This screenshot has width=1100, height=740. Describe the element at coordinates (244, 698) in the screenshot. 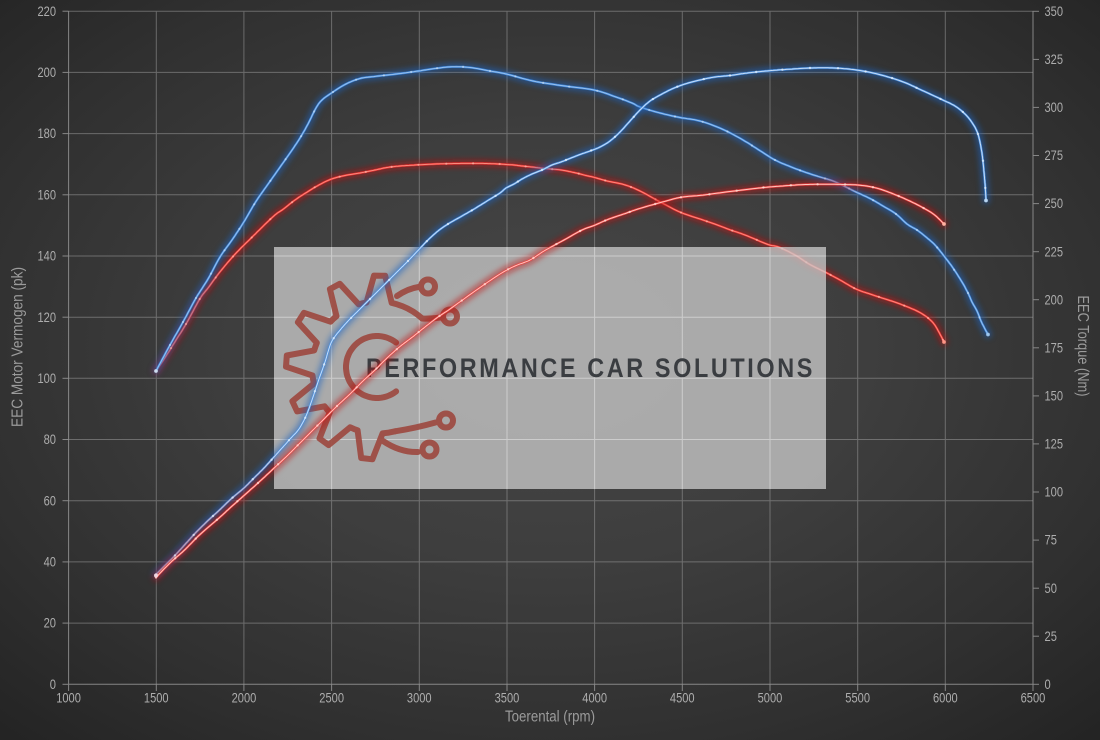

I see `svg-text: 2000` at that location.